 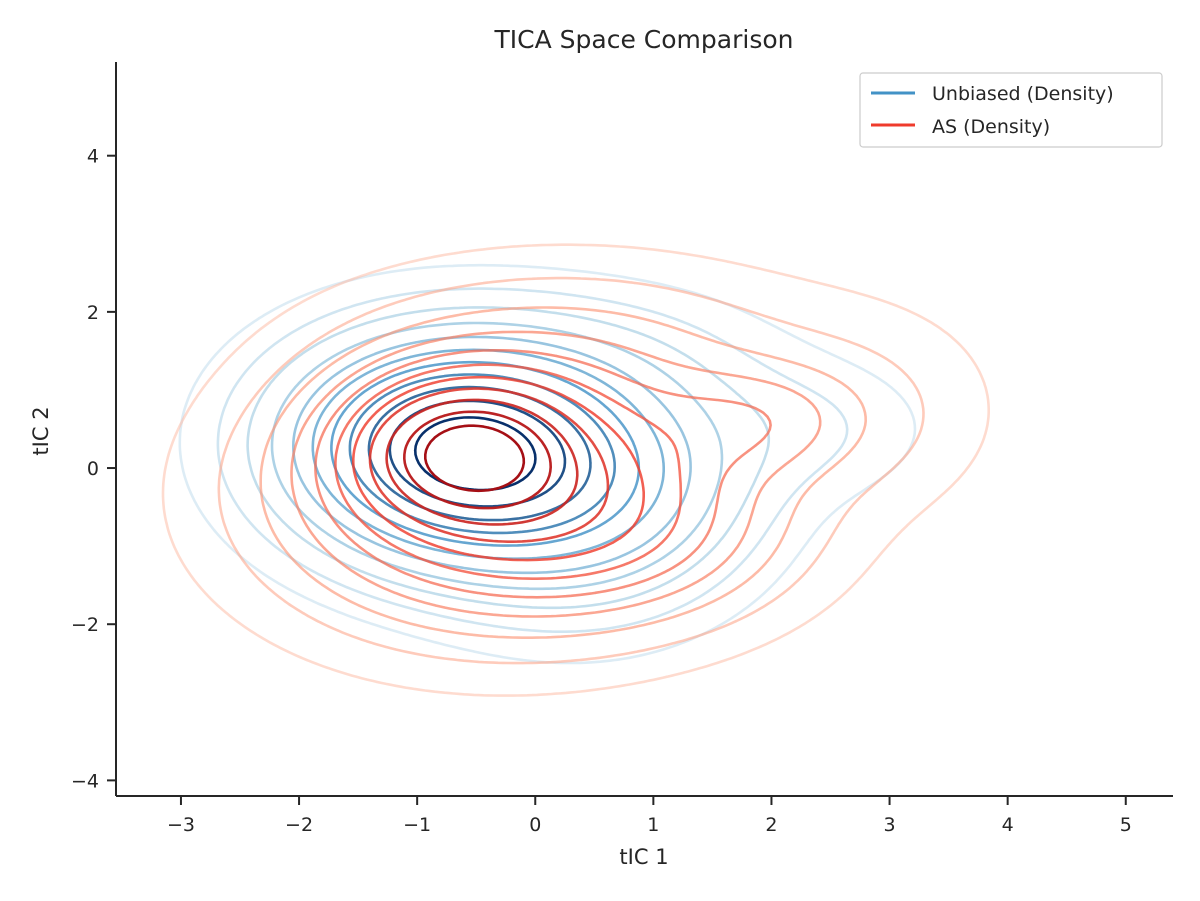 I want to click on legend-frame, so click(x=1011, y=110).